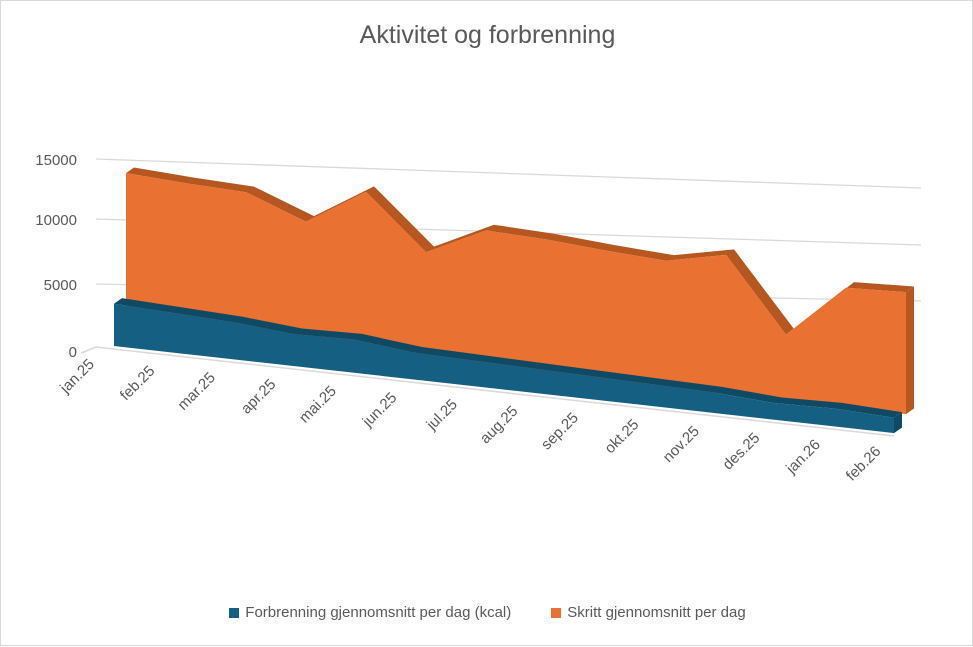 This screenshot has height=647, width=973. What do you see at coordinates (499, 425) in the screenshot?
I see `x-tick-label: aug.25` at bounding box center [499, 425].